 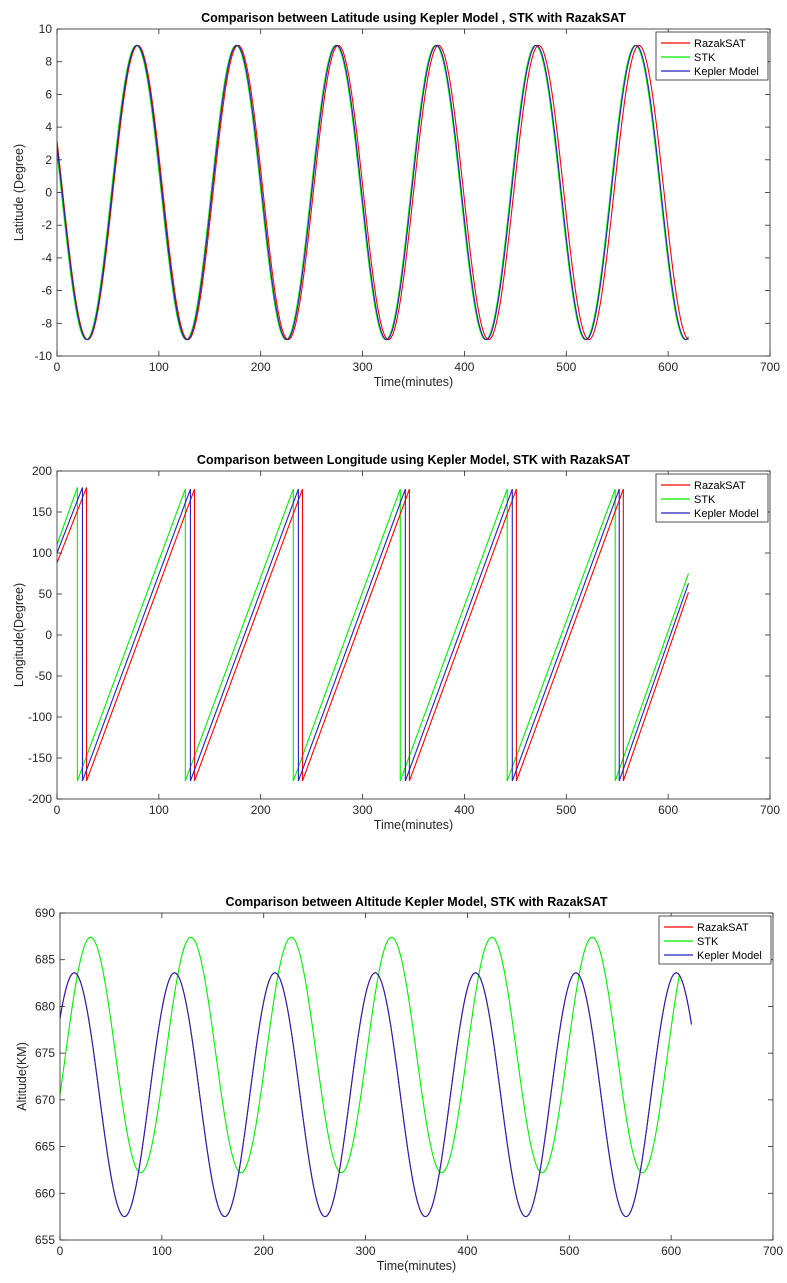 I want to click on y-tick-label: 10, so click(x=46, y=29).